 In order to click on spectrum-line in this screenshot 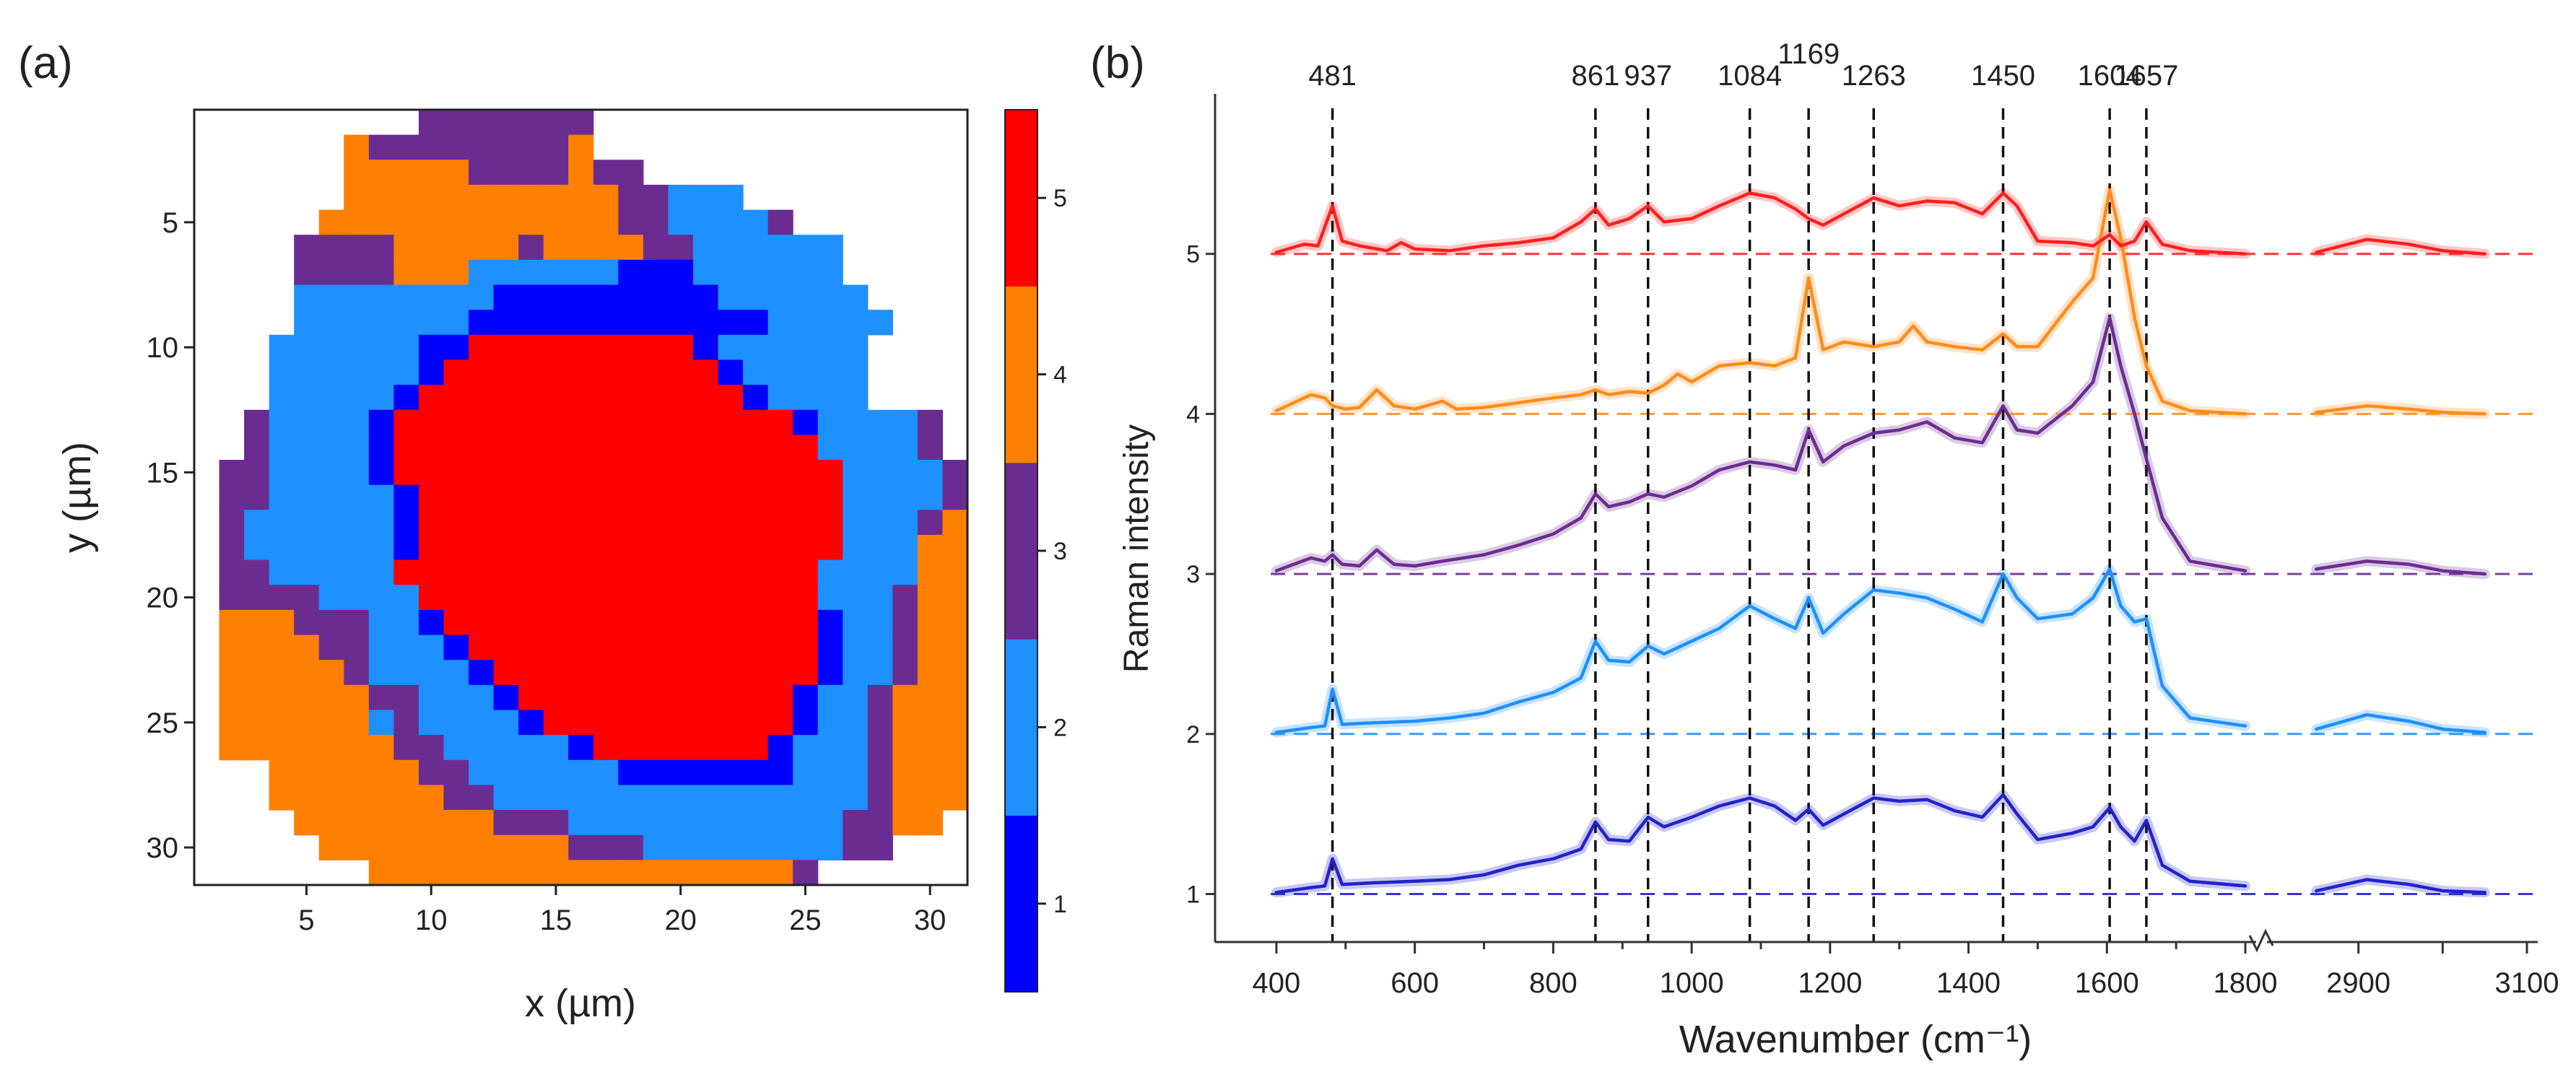, I will do `click(2400, 723)`.